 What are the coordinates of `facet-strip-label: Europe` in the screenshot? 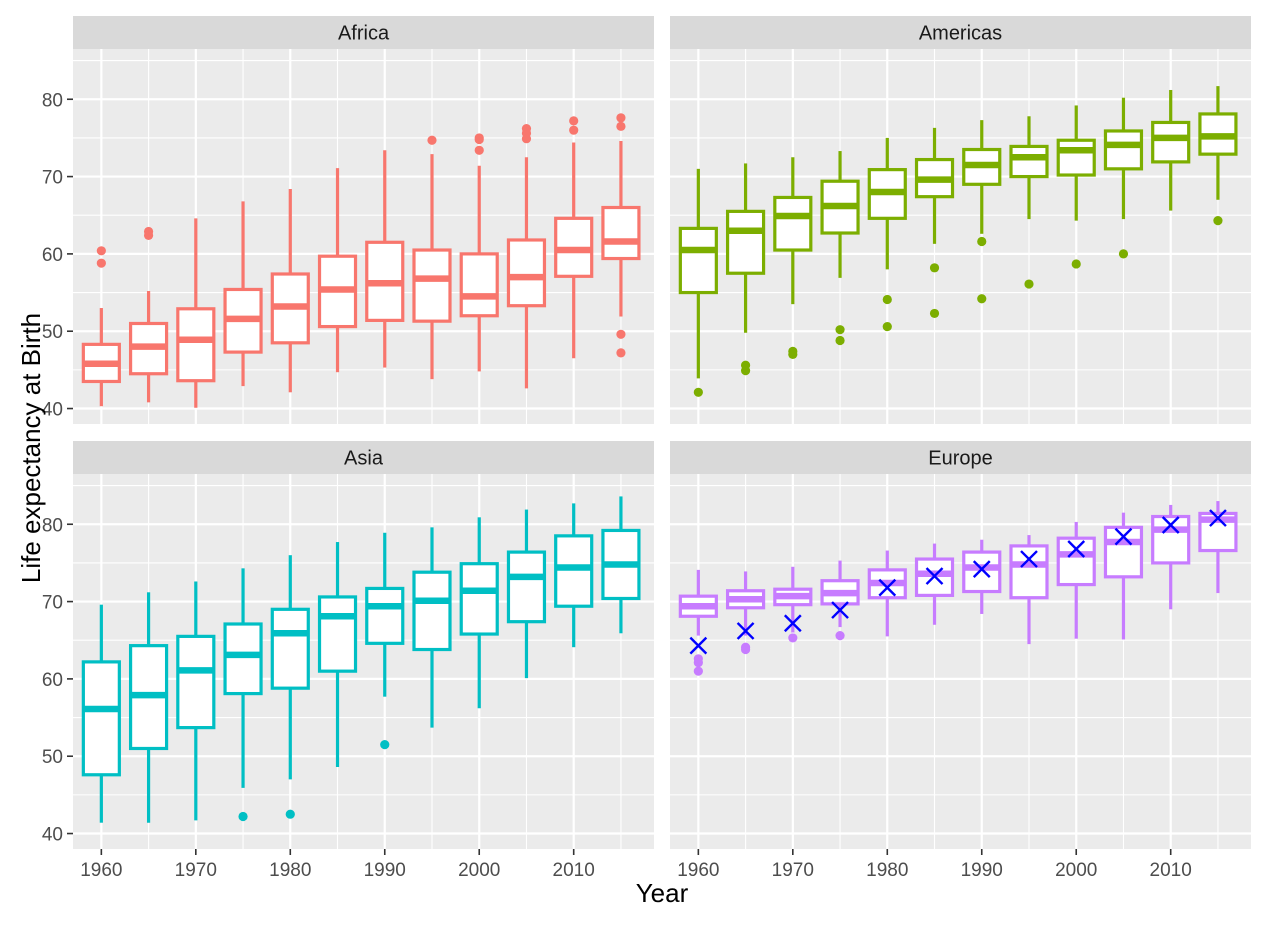 It's located at (960, 459).